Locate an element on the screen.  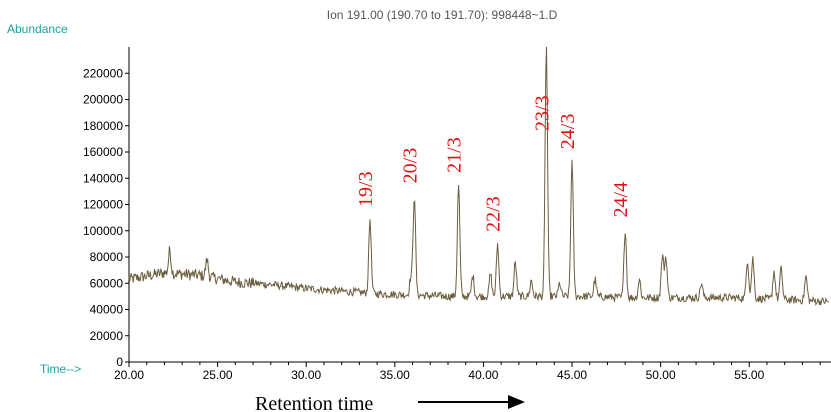
x-axis-title: Retention time is located at coordinates (314, 402).